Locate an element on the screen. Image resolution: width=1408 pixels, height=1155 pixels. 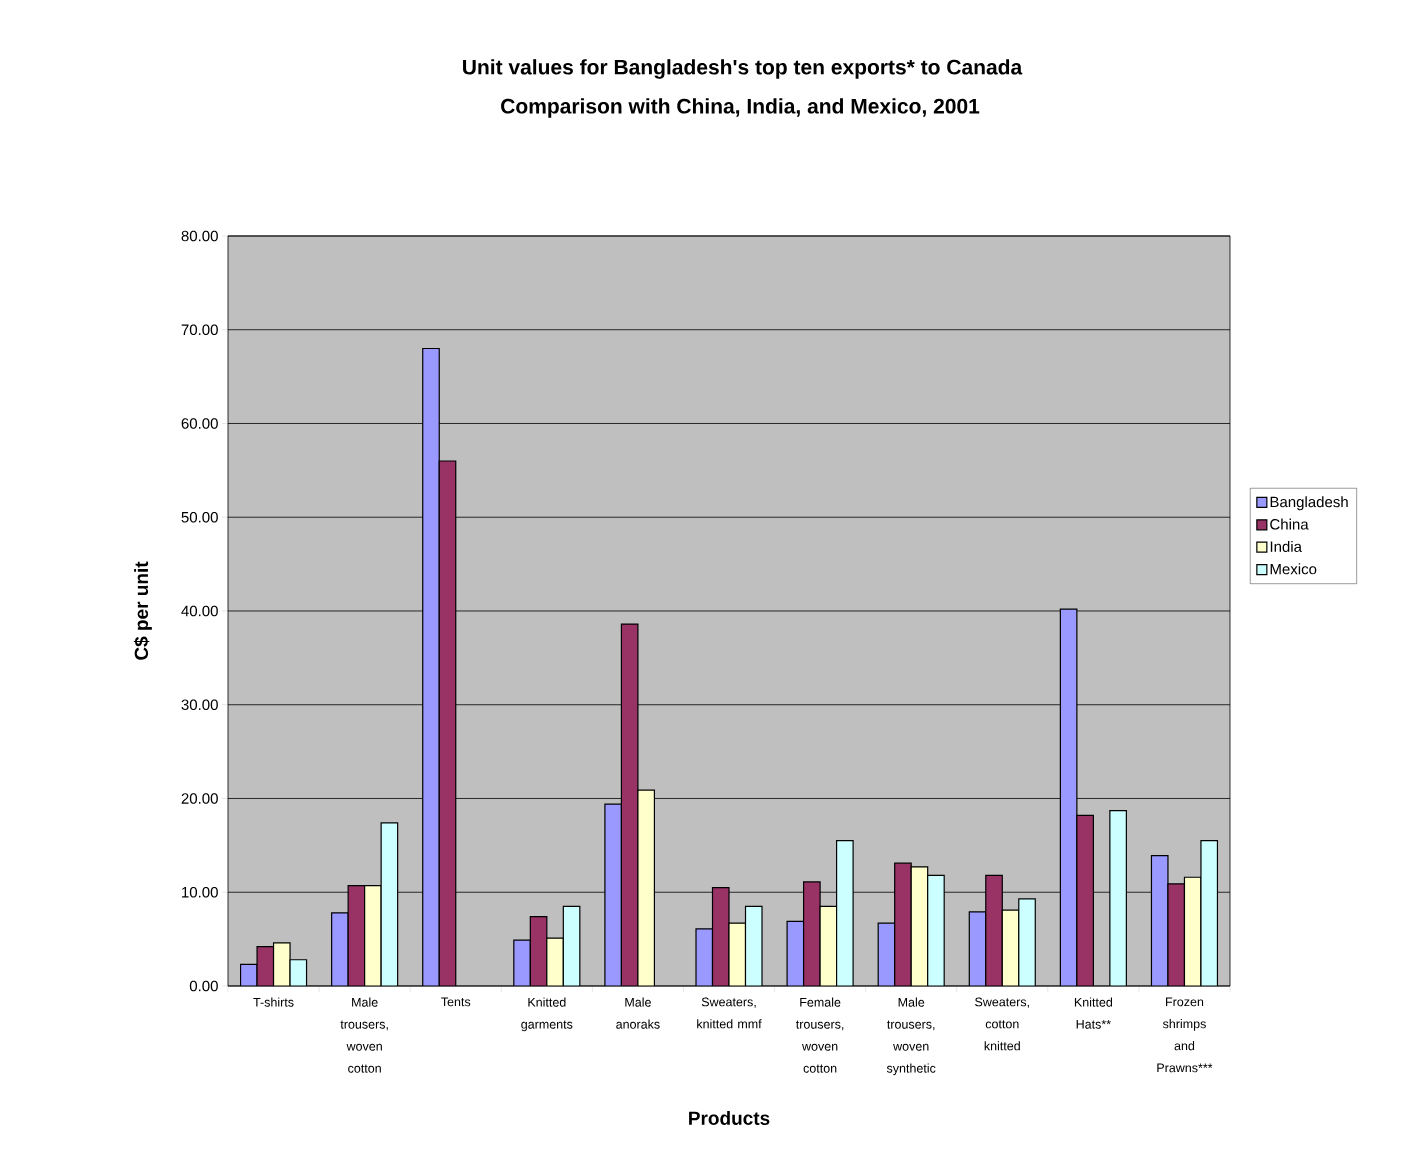
y-tick-label: 80.00 is located at coordinates (199, 236).